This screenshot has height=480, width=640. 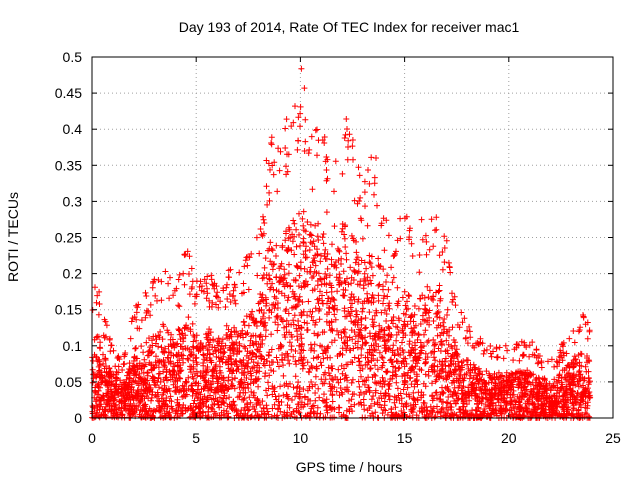 What do you see at coordinates (405, 438) in the screenshot?
I see `x-tick-label: 15` at bounding box center [405, 438].